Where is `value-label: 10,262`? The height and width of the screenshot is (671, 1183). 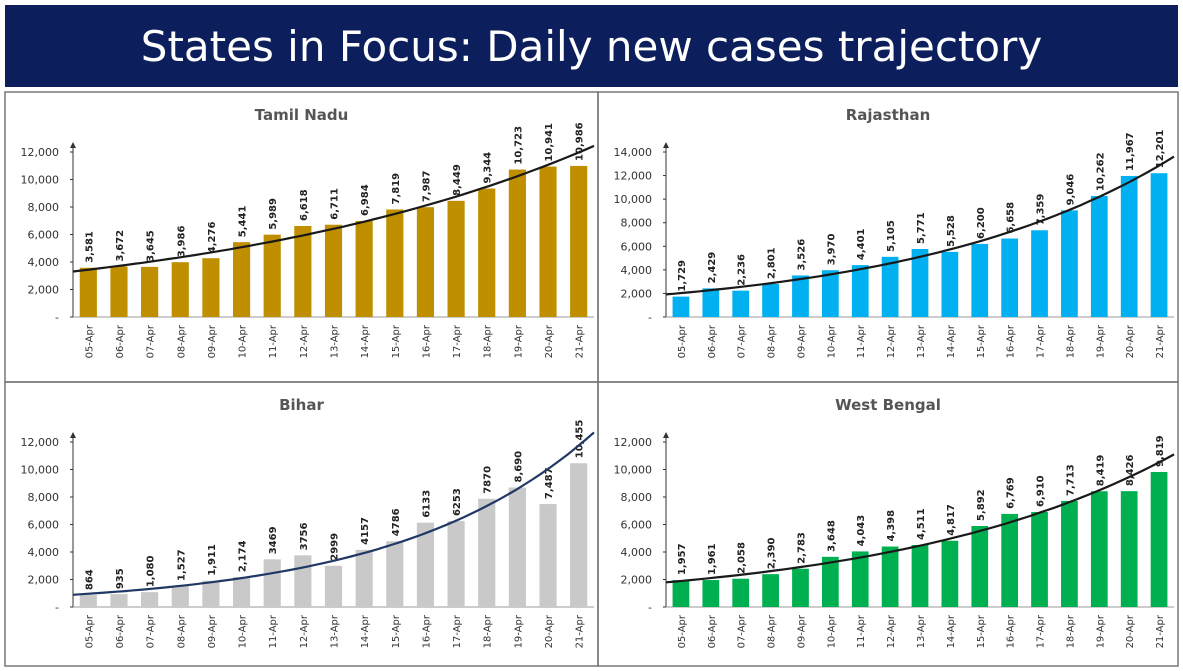
value-label: 10,262 is located at coordinates (1100, 171).